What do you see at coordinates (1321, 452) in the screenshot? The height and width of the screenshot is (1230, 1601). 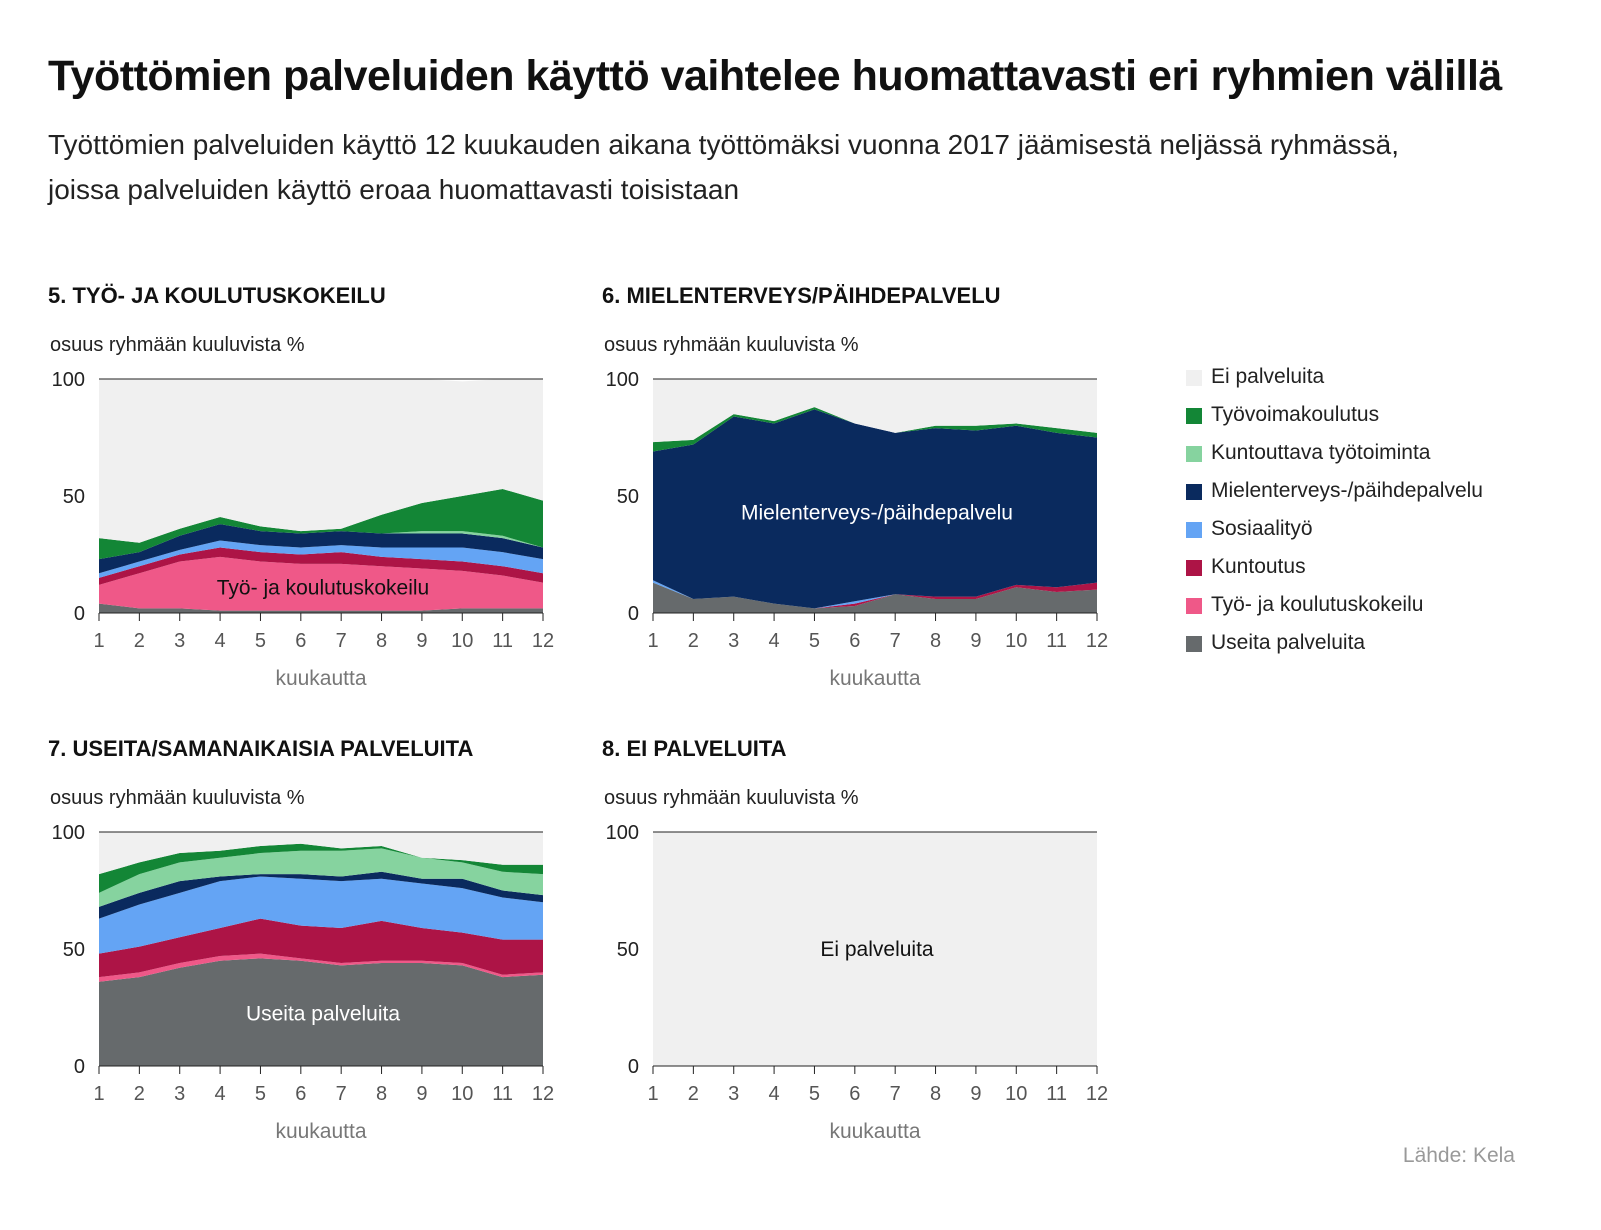 I see `legend-label: Kuntouttava työtoiminta` at bounding box center [1321, 452].